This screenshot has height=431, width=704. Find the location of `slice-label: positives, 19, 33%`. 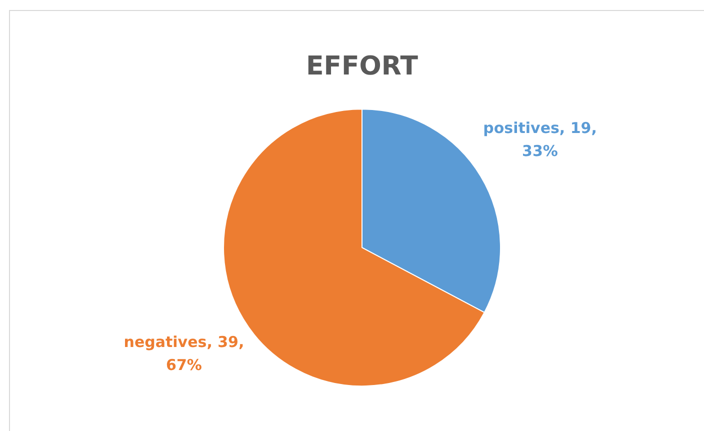

slice-label: positives, 19, 33% is located at coordinates (540, 139).